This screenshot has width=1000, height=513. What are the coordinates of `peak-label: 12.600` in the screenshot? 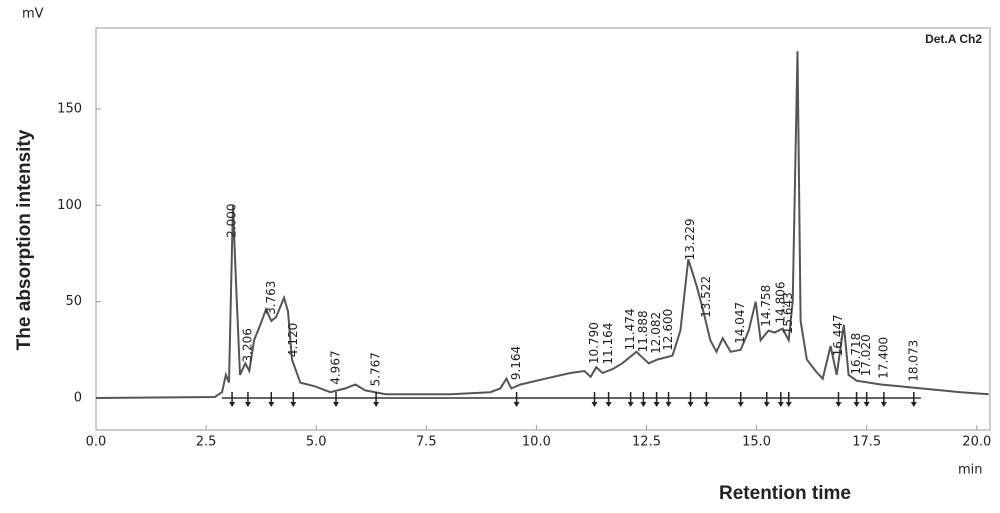 It's located at (668, 330).